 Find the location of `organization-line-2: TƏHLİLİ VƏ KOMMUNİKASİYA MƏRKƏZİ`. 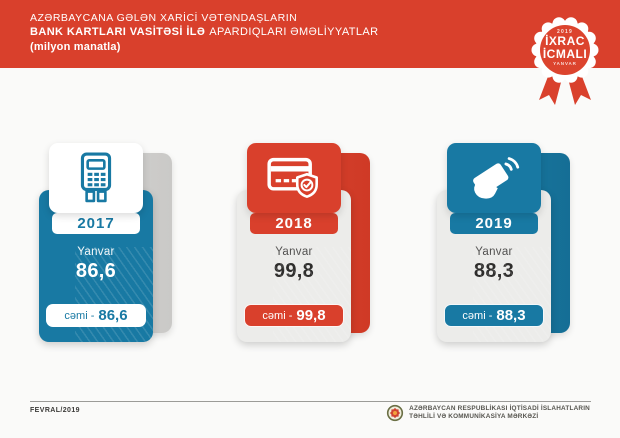

organization-line-2: TƏHLİLİ VƏ KOMMUNİKASİYA MƏRKƏZİ is located at coordinates (474, 416).